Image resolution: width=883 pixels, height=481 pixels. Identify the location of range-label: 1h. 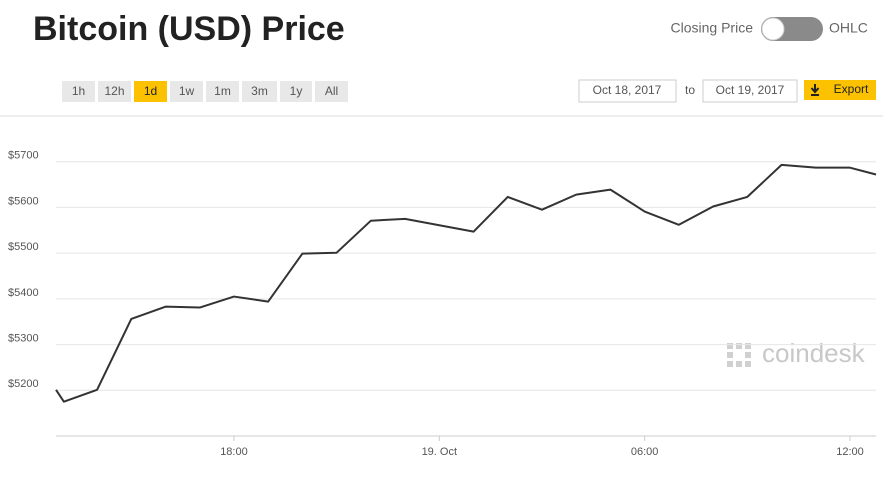
(78, 91).